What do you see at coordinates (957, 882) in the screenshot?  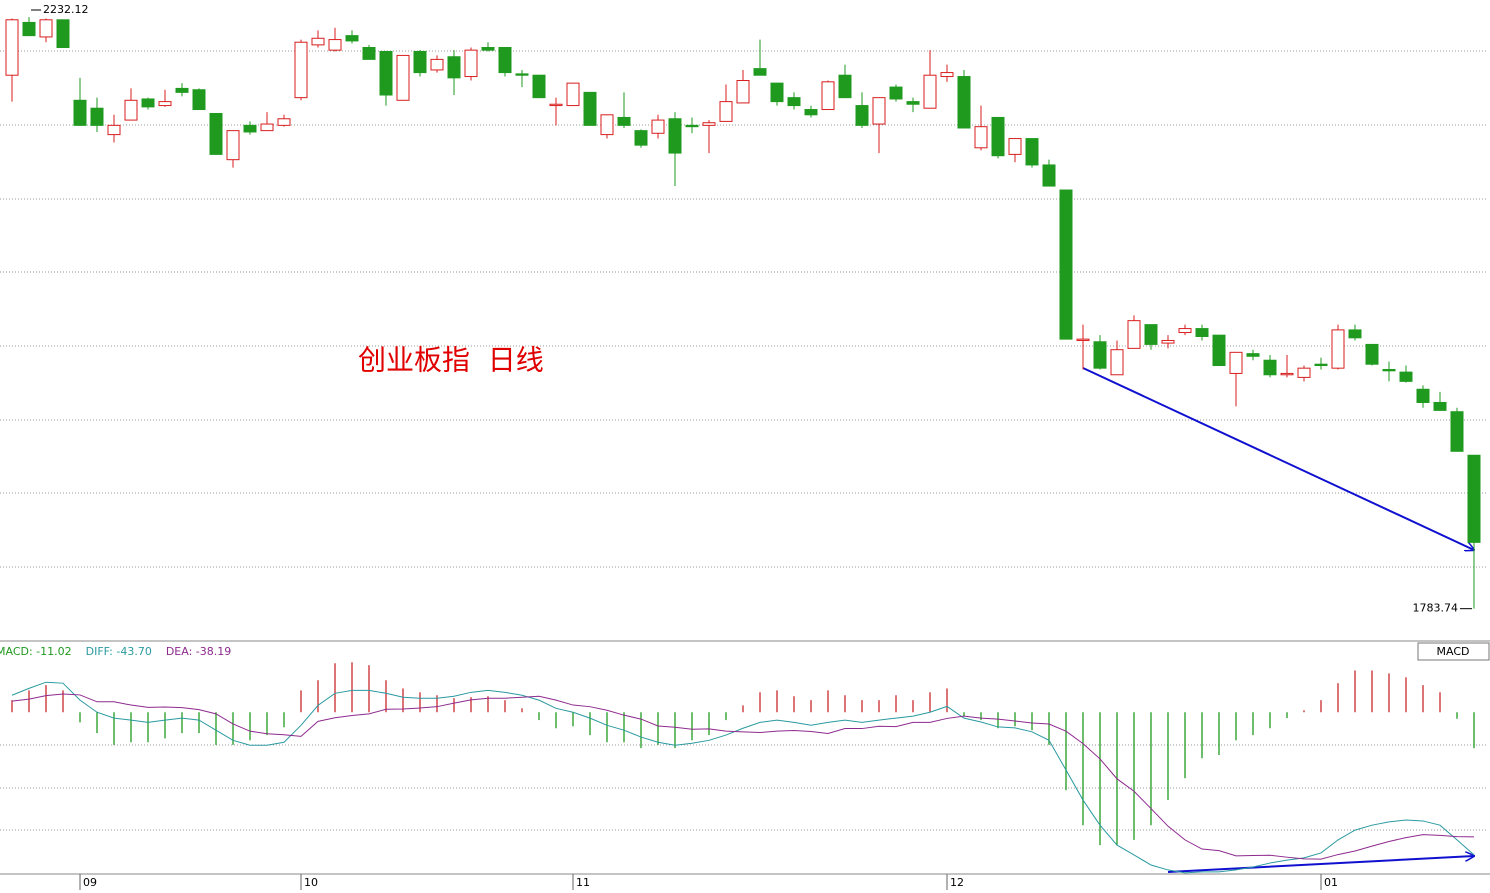 I see `x-tick-label: 12` at bounding box center [957, 882].